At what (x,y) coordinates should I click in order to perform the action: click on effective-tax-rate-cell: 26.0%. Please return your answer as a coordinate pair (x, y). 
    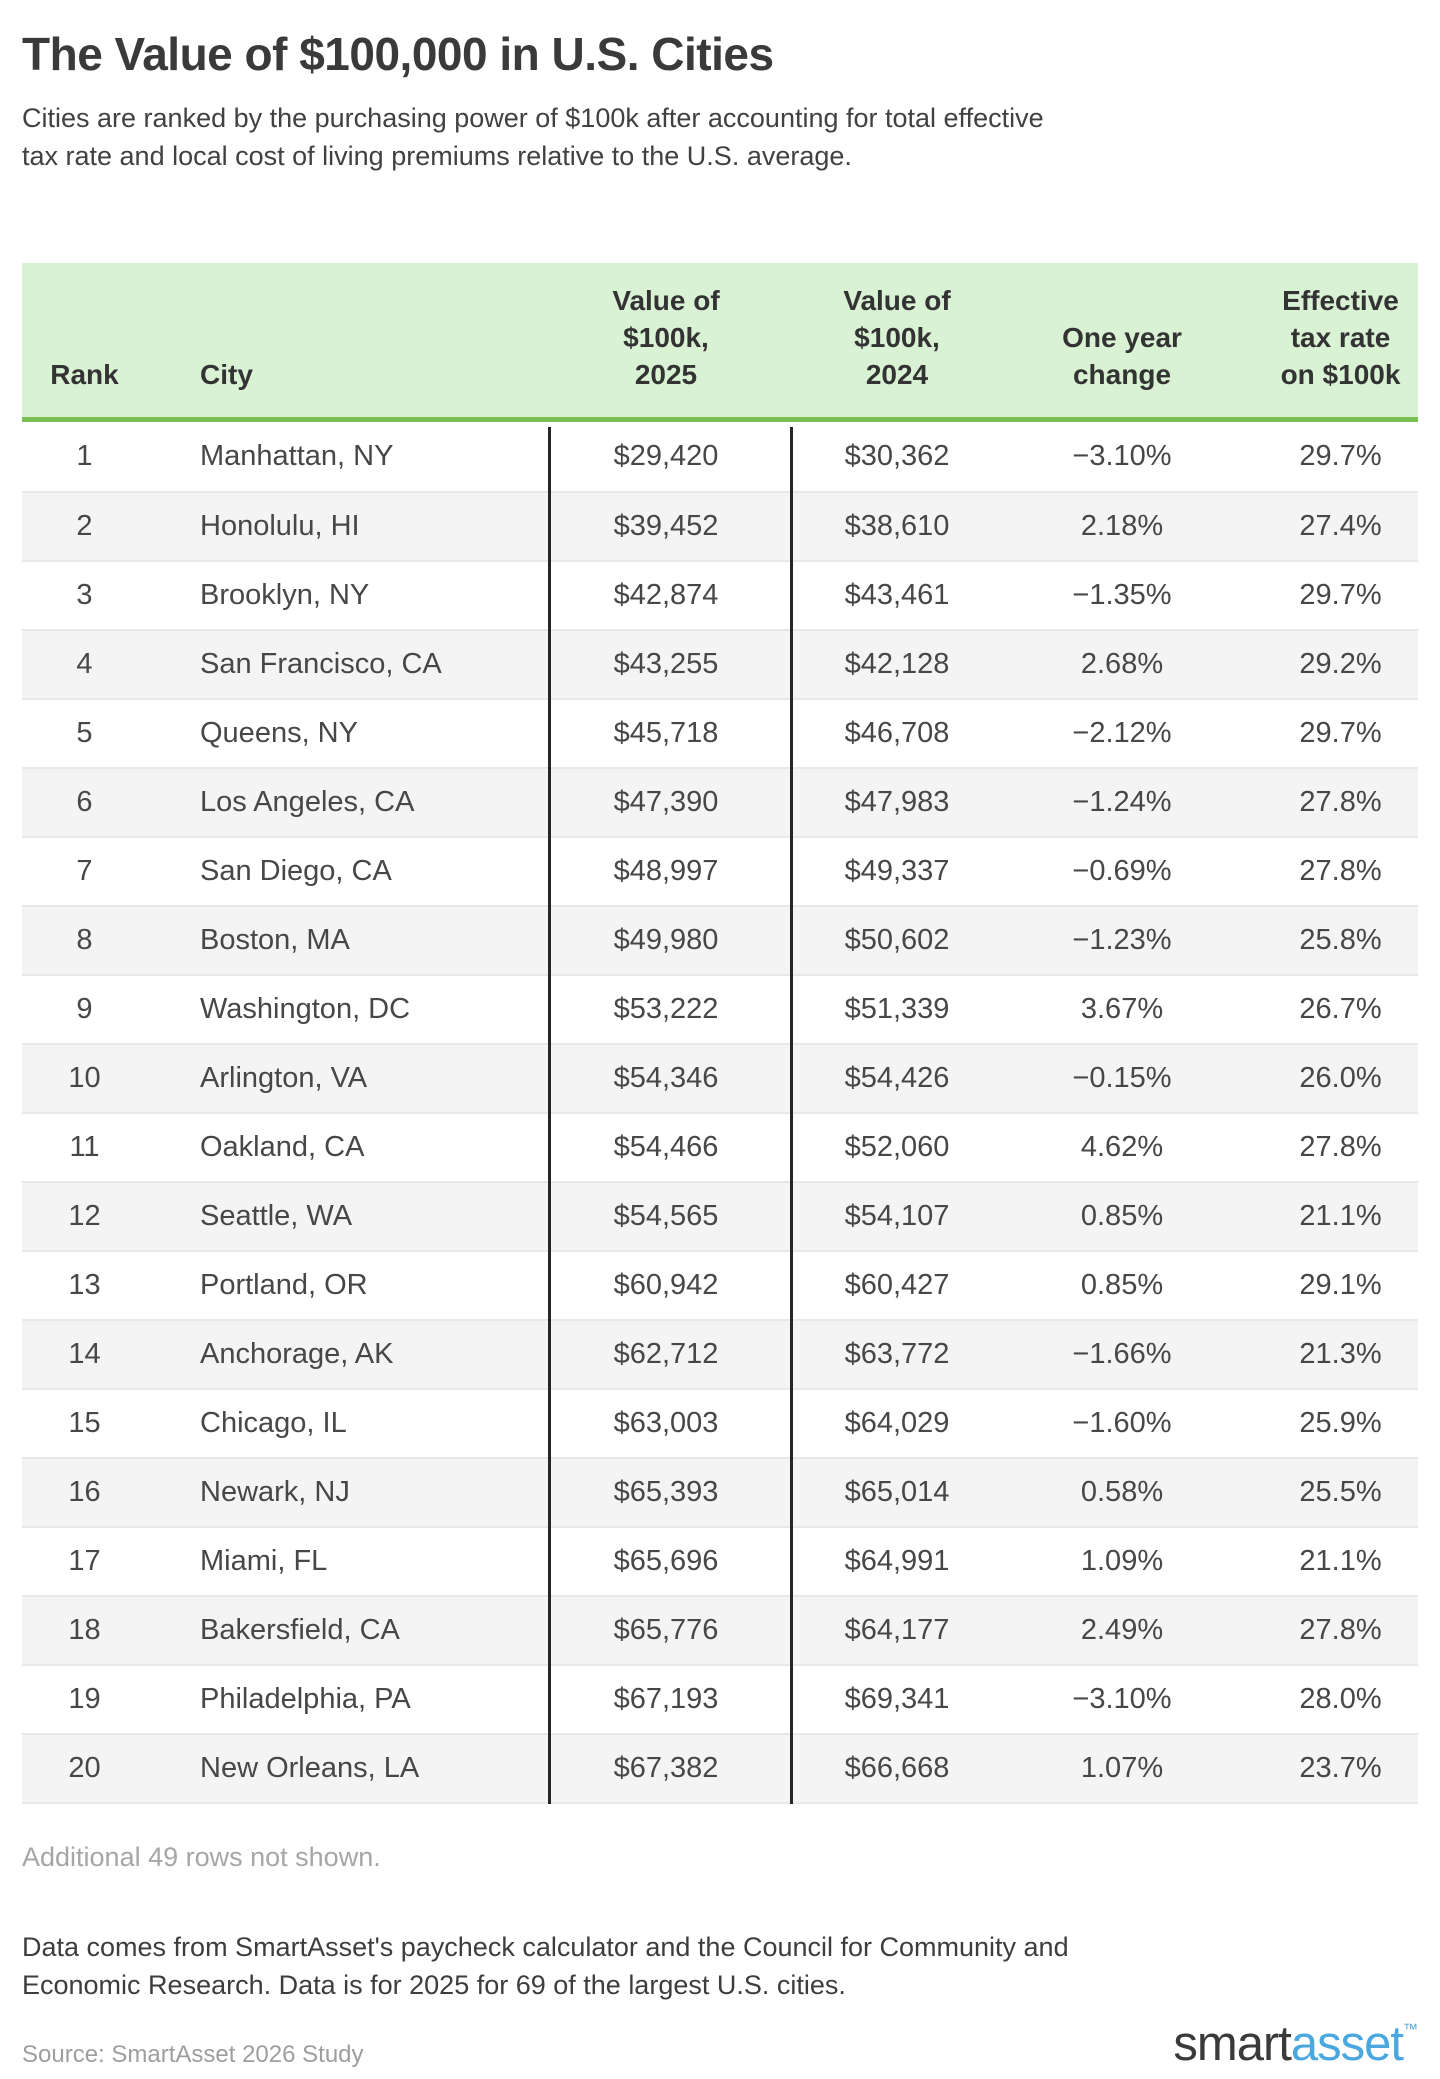
    Looking at the image, I should click on (1340, 1077).